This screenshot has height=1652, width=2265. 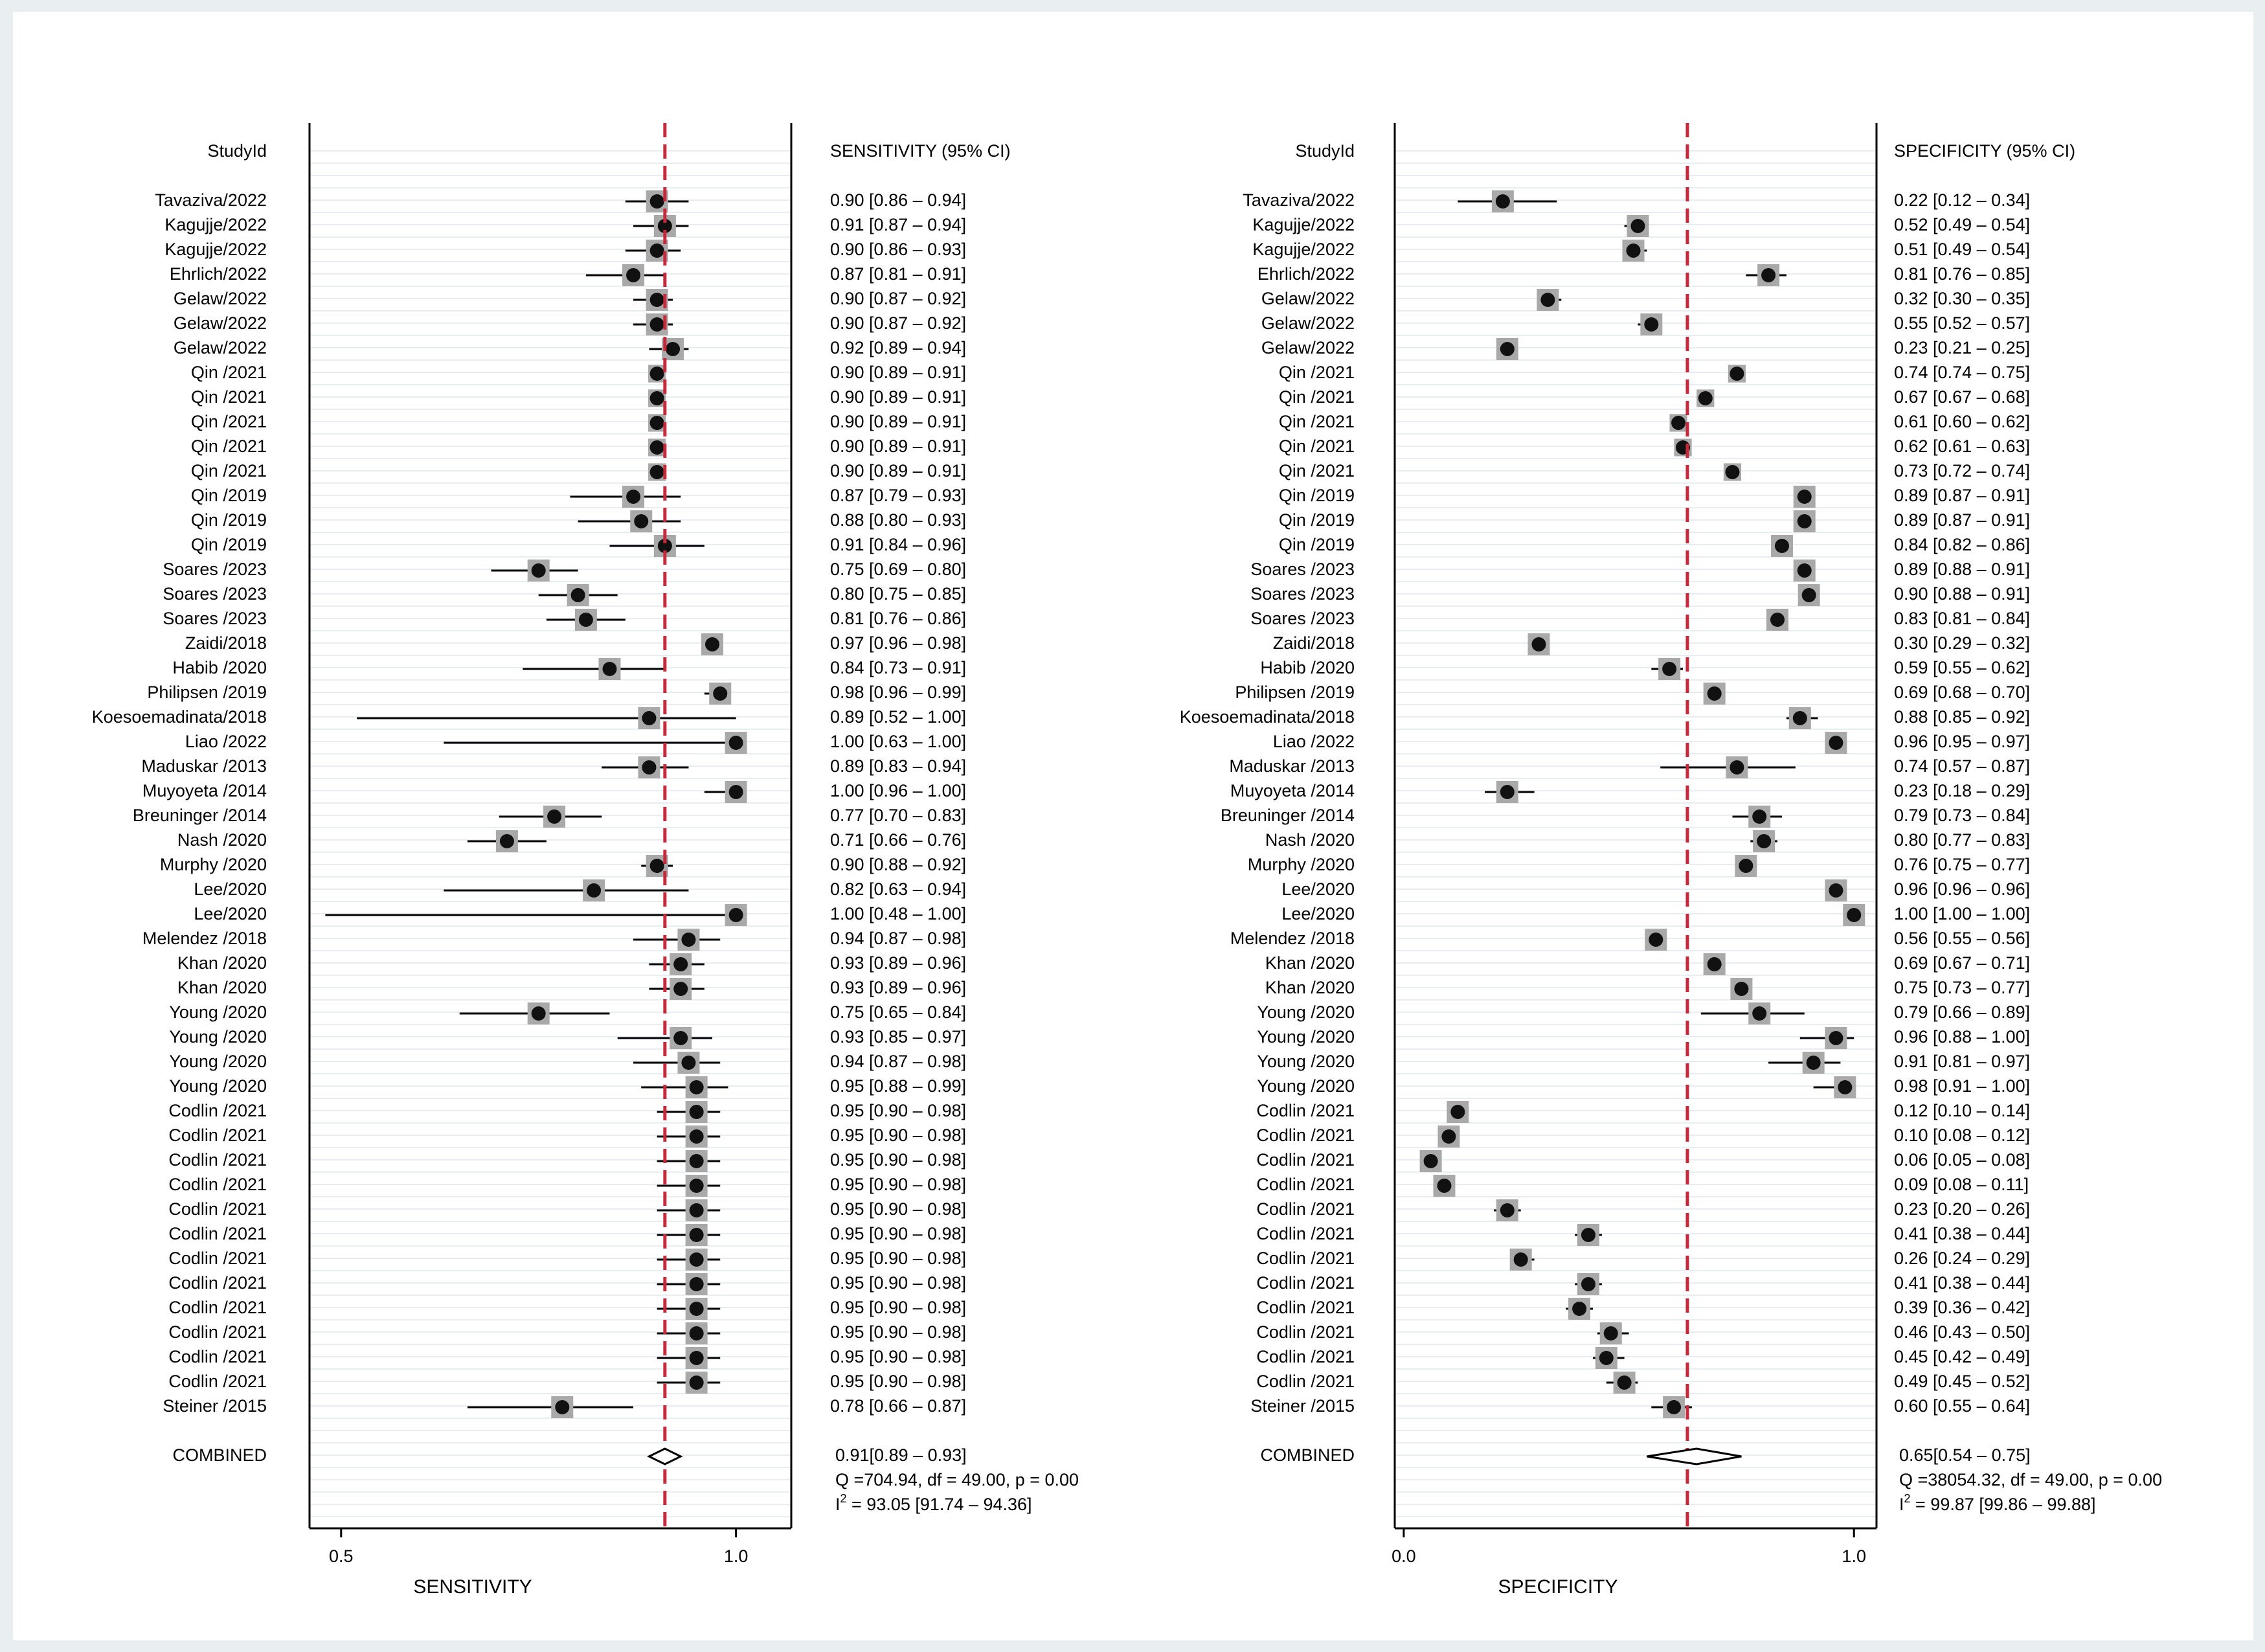 What do you see at coordinates (229, 520) in the screenshot?
I see `sens-study-label: Qin /2019` at bounding box center [229, 520].